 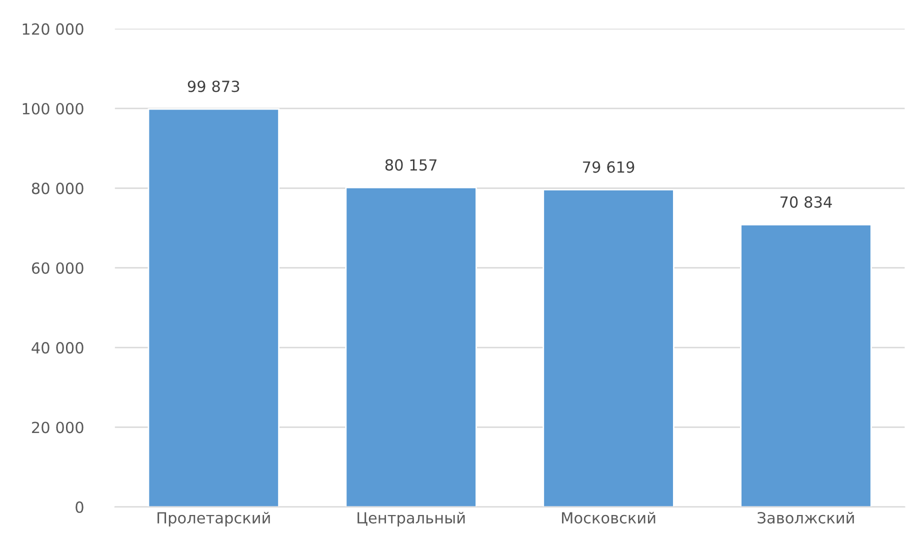 I want to click on x-tick-label: Центральный, so click(x=411, y=519).